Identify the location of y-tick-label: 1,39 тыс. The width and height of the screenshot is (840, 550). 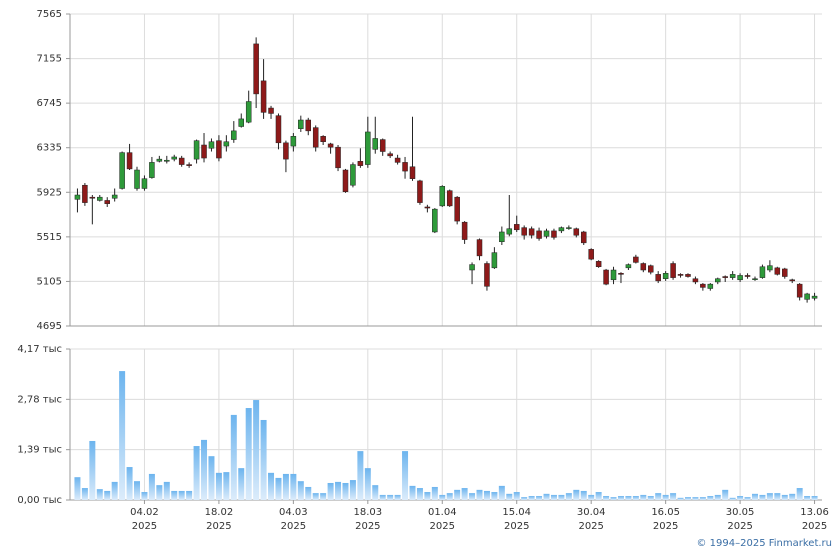
(39, 450).